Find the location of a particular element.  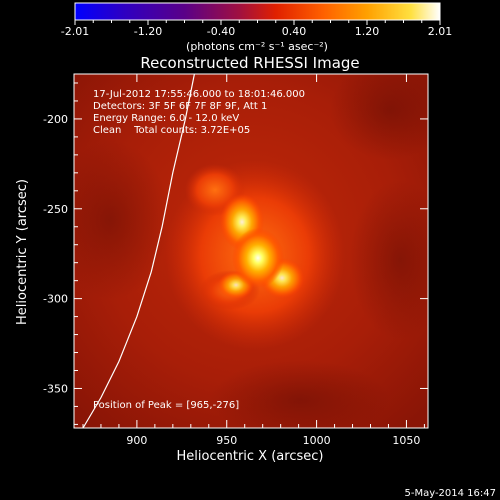

peak-position-label: Position of Peak = [965,-276] is located at coordinates (166, 405).